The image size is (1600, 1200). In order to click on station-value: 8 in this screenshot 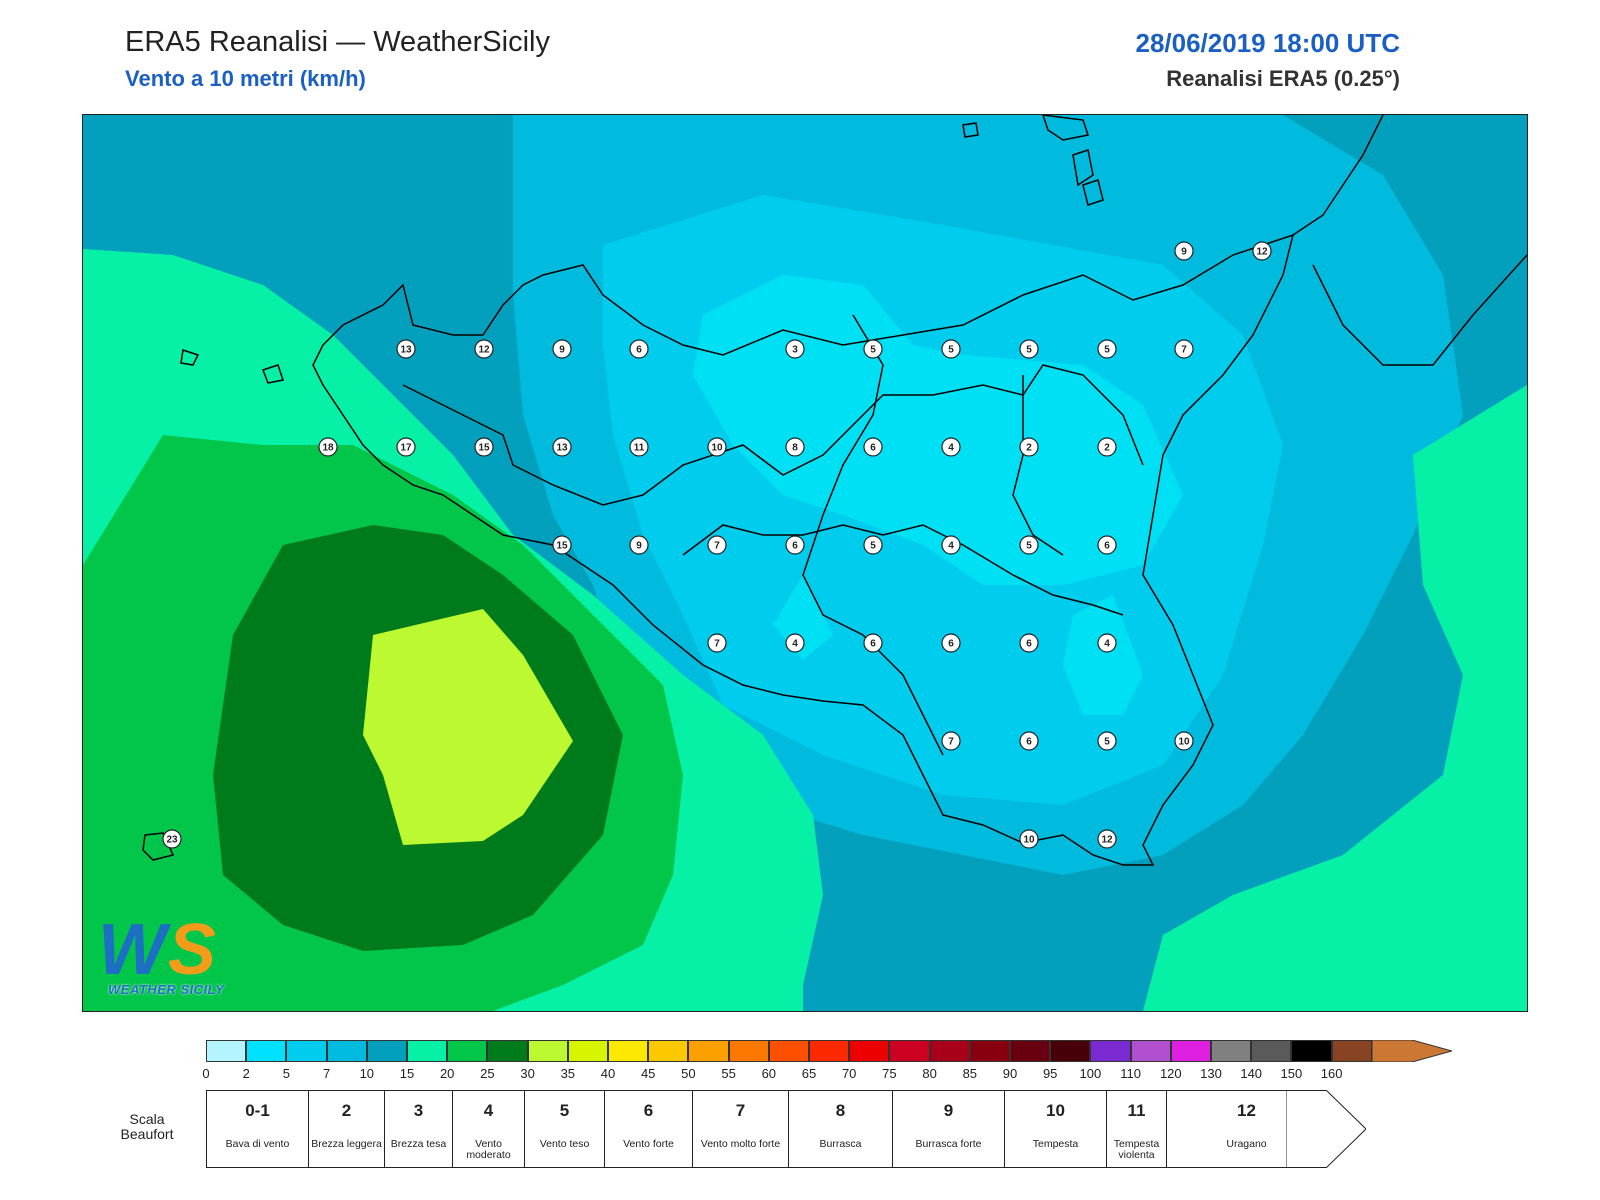, I will do `click(795, 448)`.